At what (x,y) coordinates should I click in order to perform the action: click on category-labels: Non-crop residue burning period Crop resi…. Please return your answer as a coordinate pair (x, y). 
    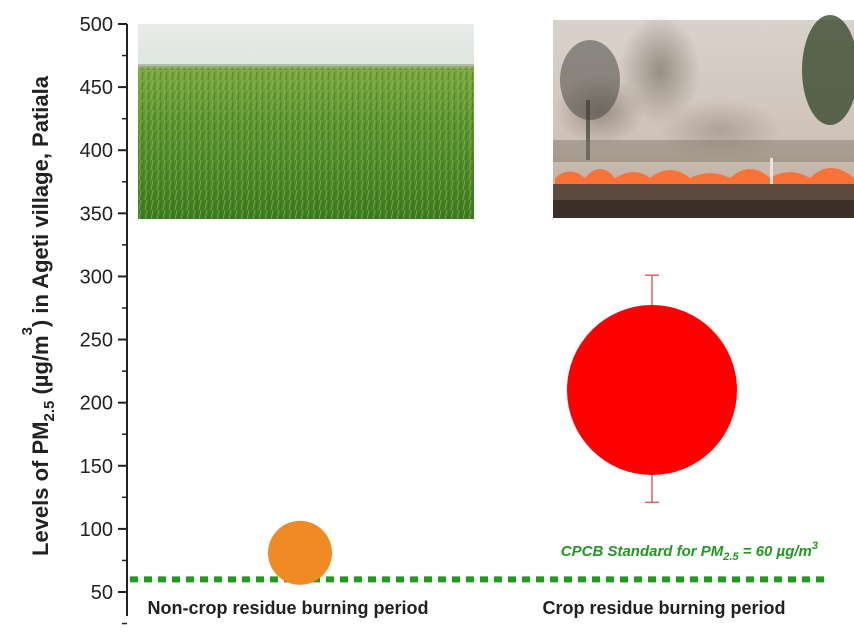
    Looking at the image, I should click on (466, 608).